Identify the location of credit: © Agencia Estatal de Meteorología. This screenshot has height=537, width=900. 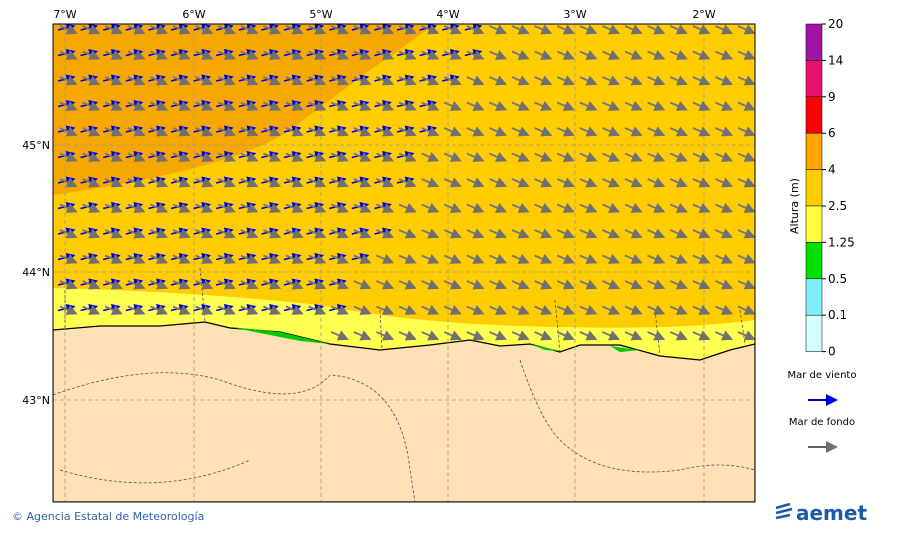
(108, 516).